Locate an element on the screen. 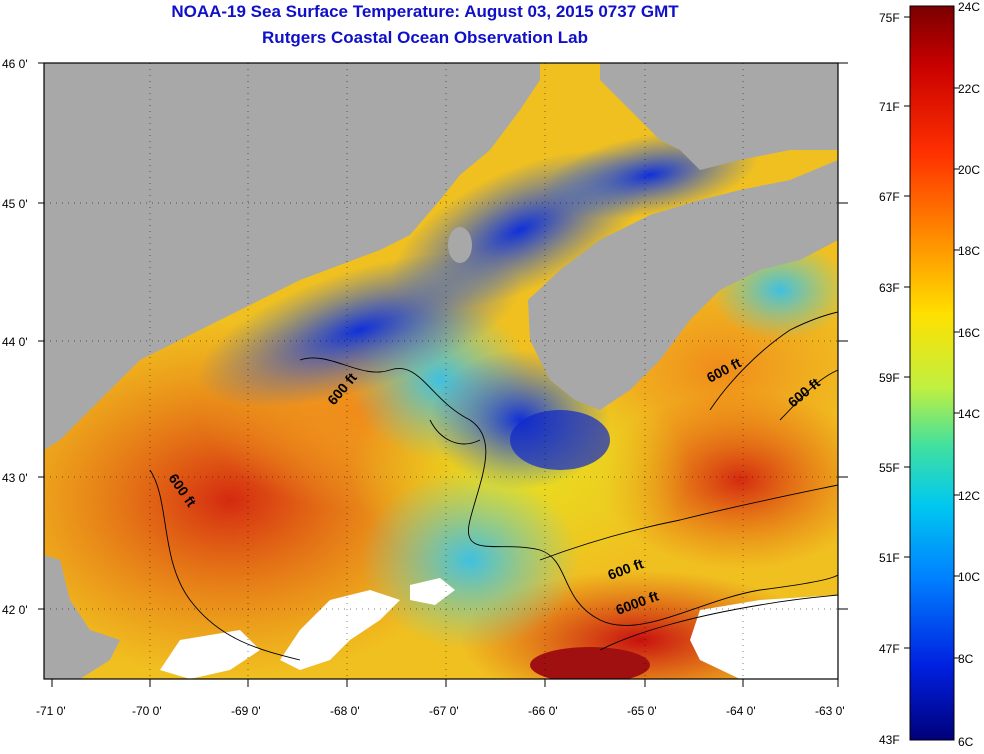 The height and width of the screenshot is (754, 984). colorbar-f-label: 51F is located at coordinates (889, 558).